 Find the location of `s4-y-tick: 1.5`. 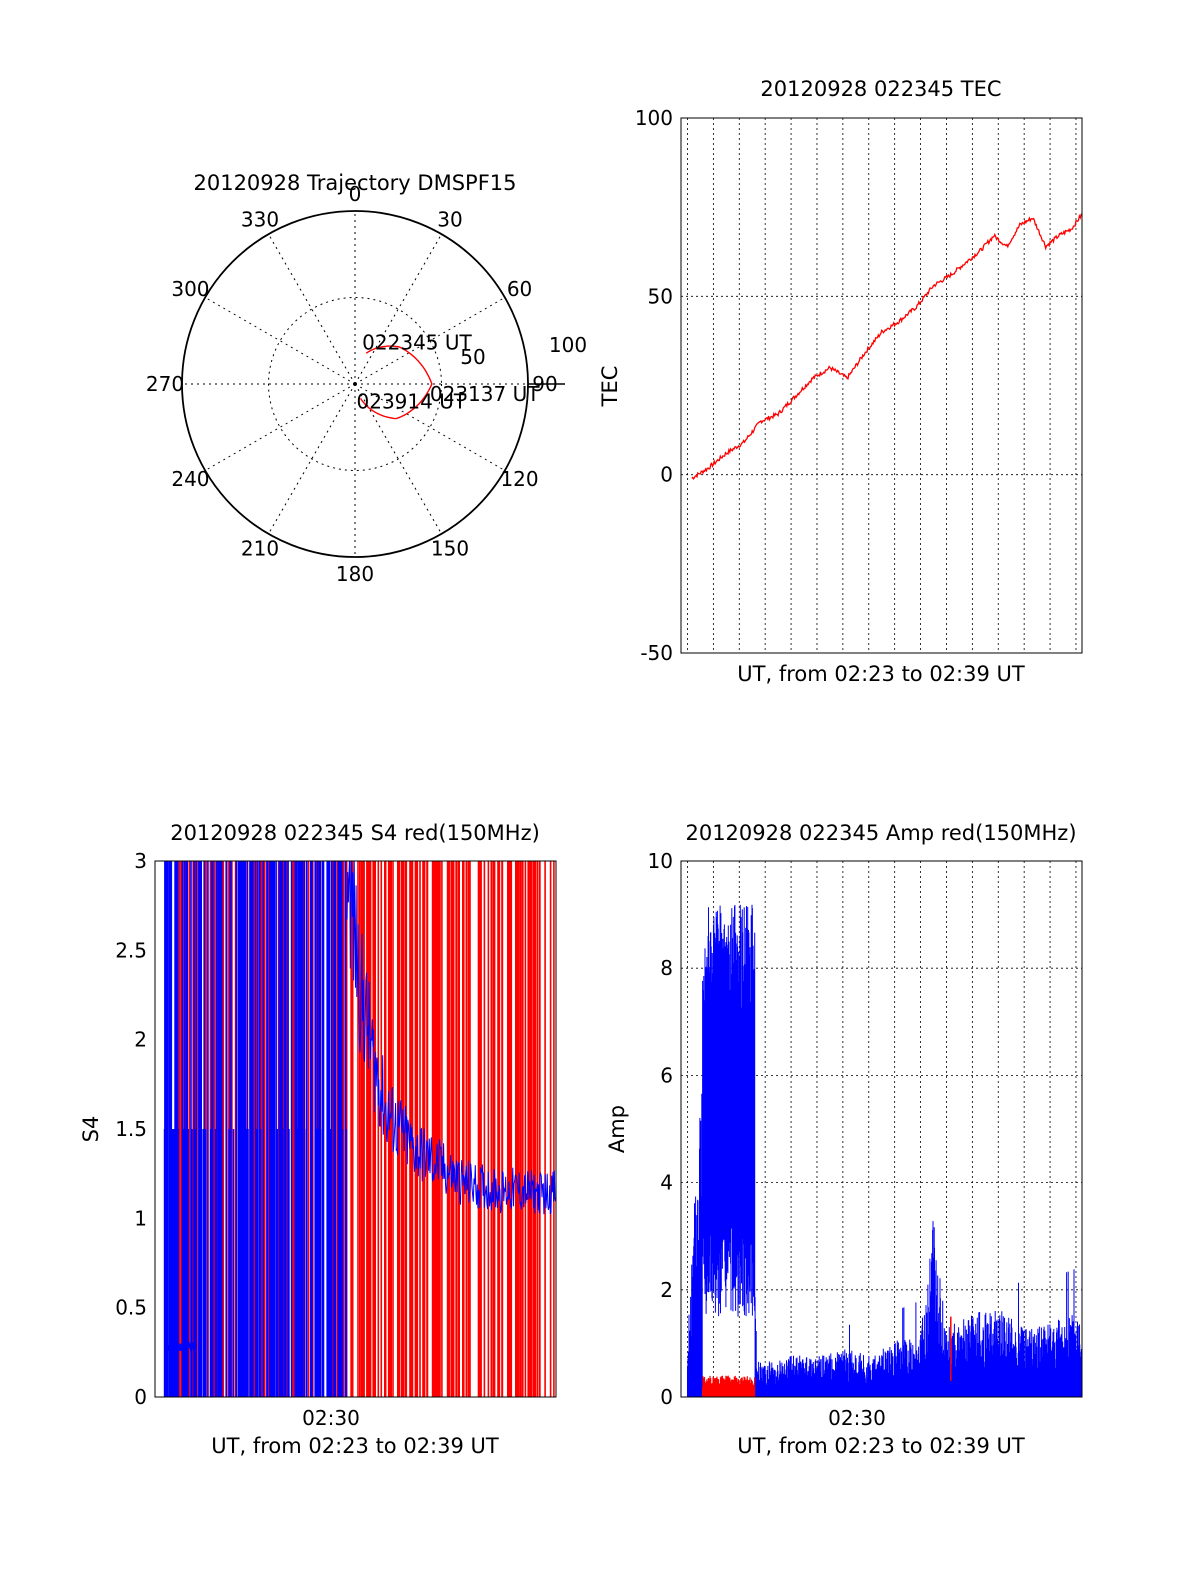

s4-y-tick: 1.5 is located at coordinates (131, 1129).